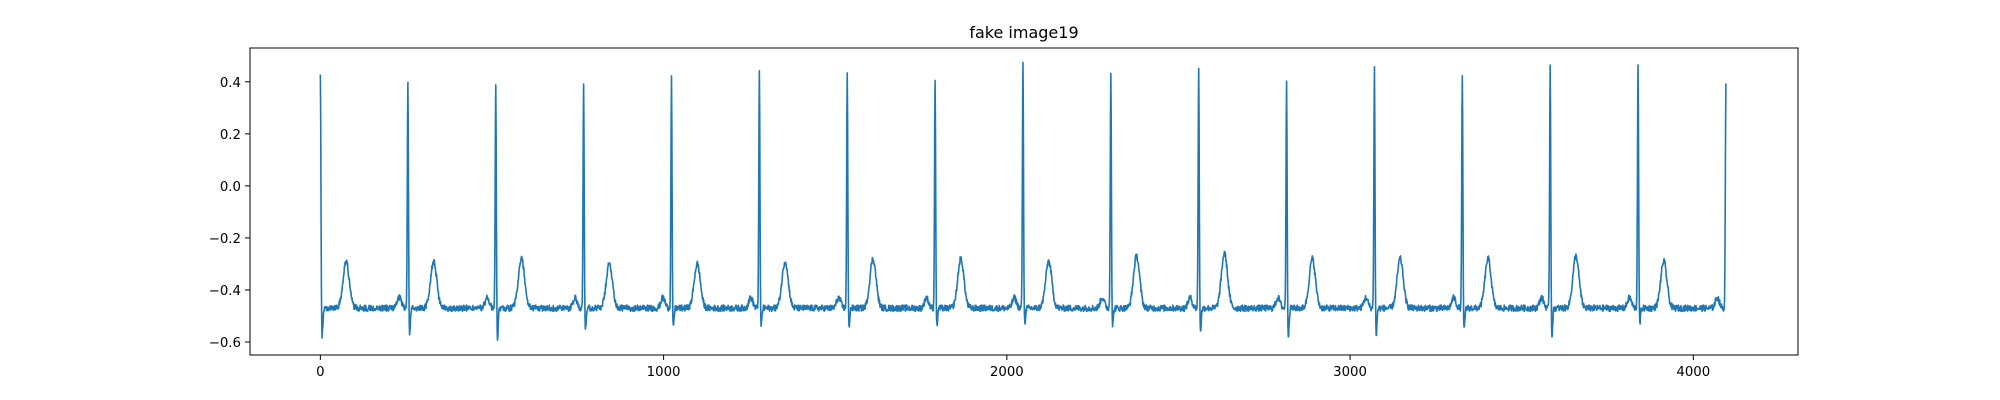  I want to click on chart-title: fake image19, so click(1023, 32).